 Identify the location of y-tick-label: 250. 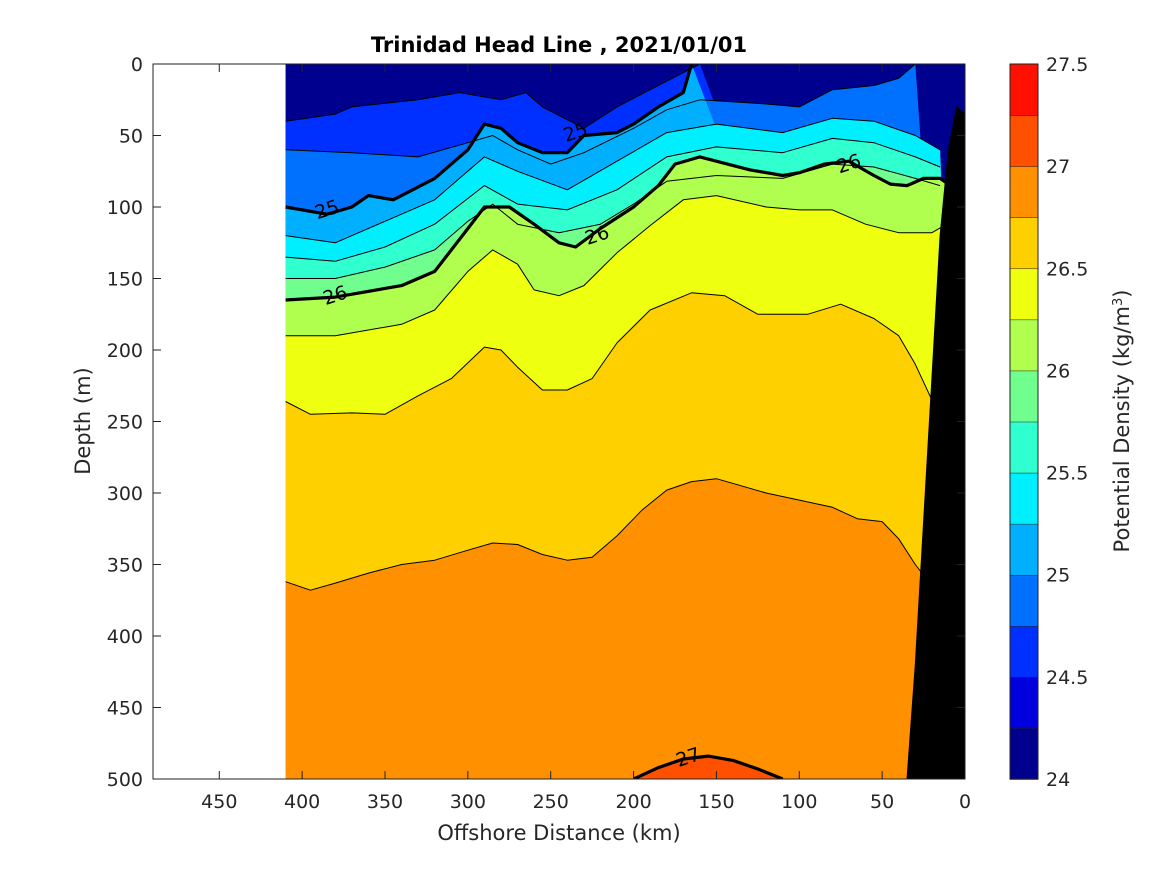
(125, 423).